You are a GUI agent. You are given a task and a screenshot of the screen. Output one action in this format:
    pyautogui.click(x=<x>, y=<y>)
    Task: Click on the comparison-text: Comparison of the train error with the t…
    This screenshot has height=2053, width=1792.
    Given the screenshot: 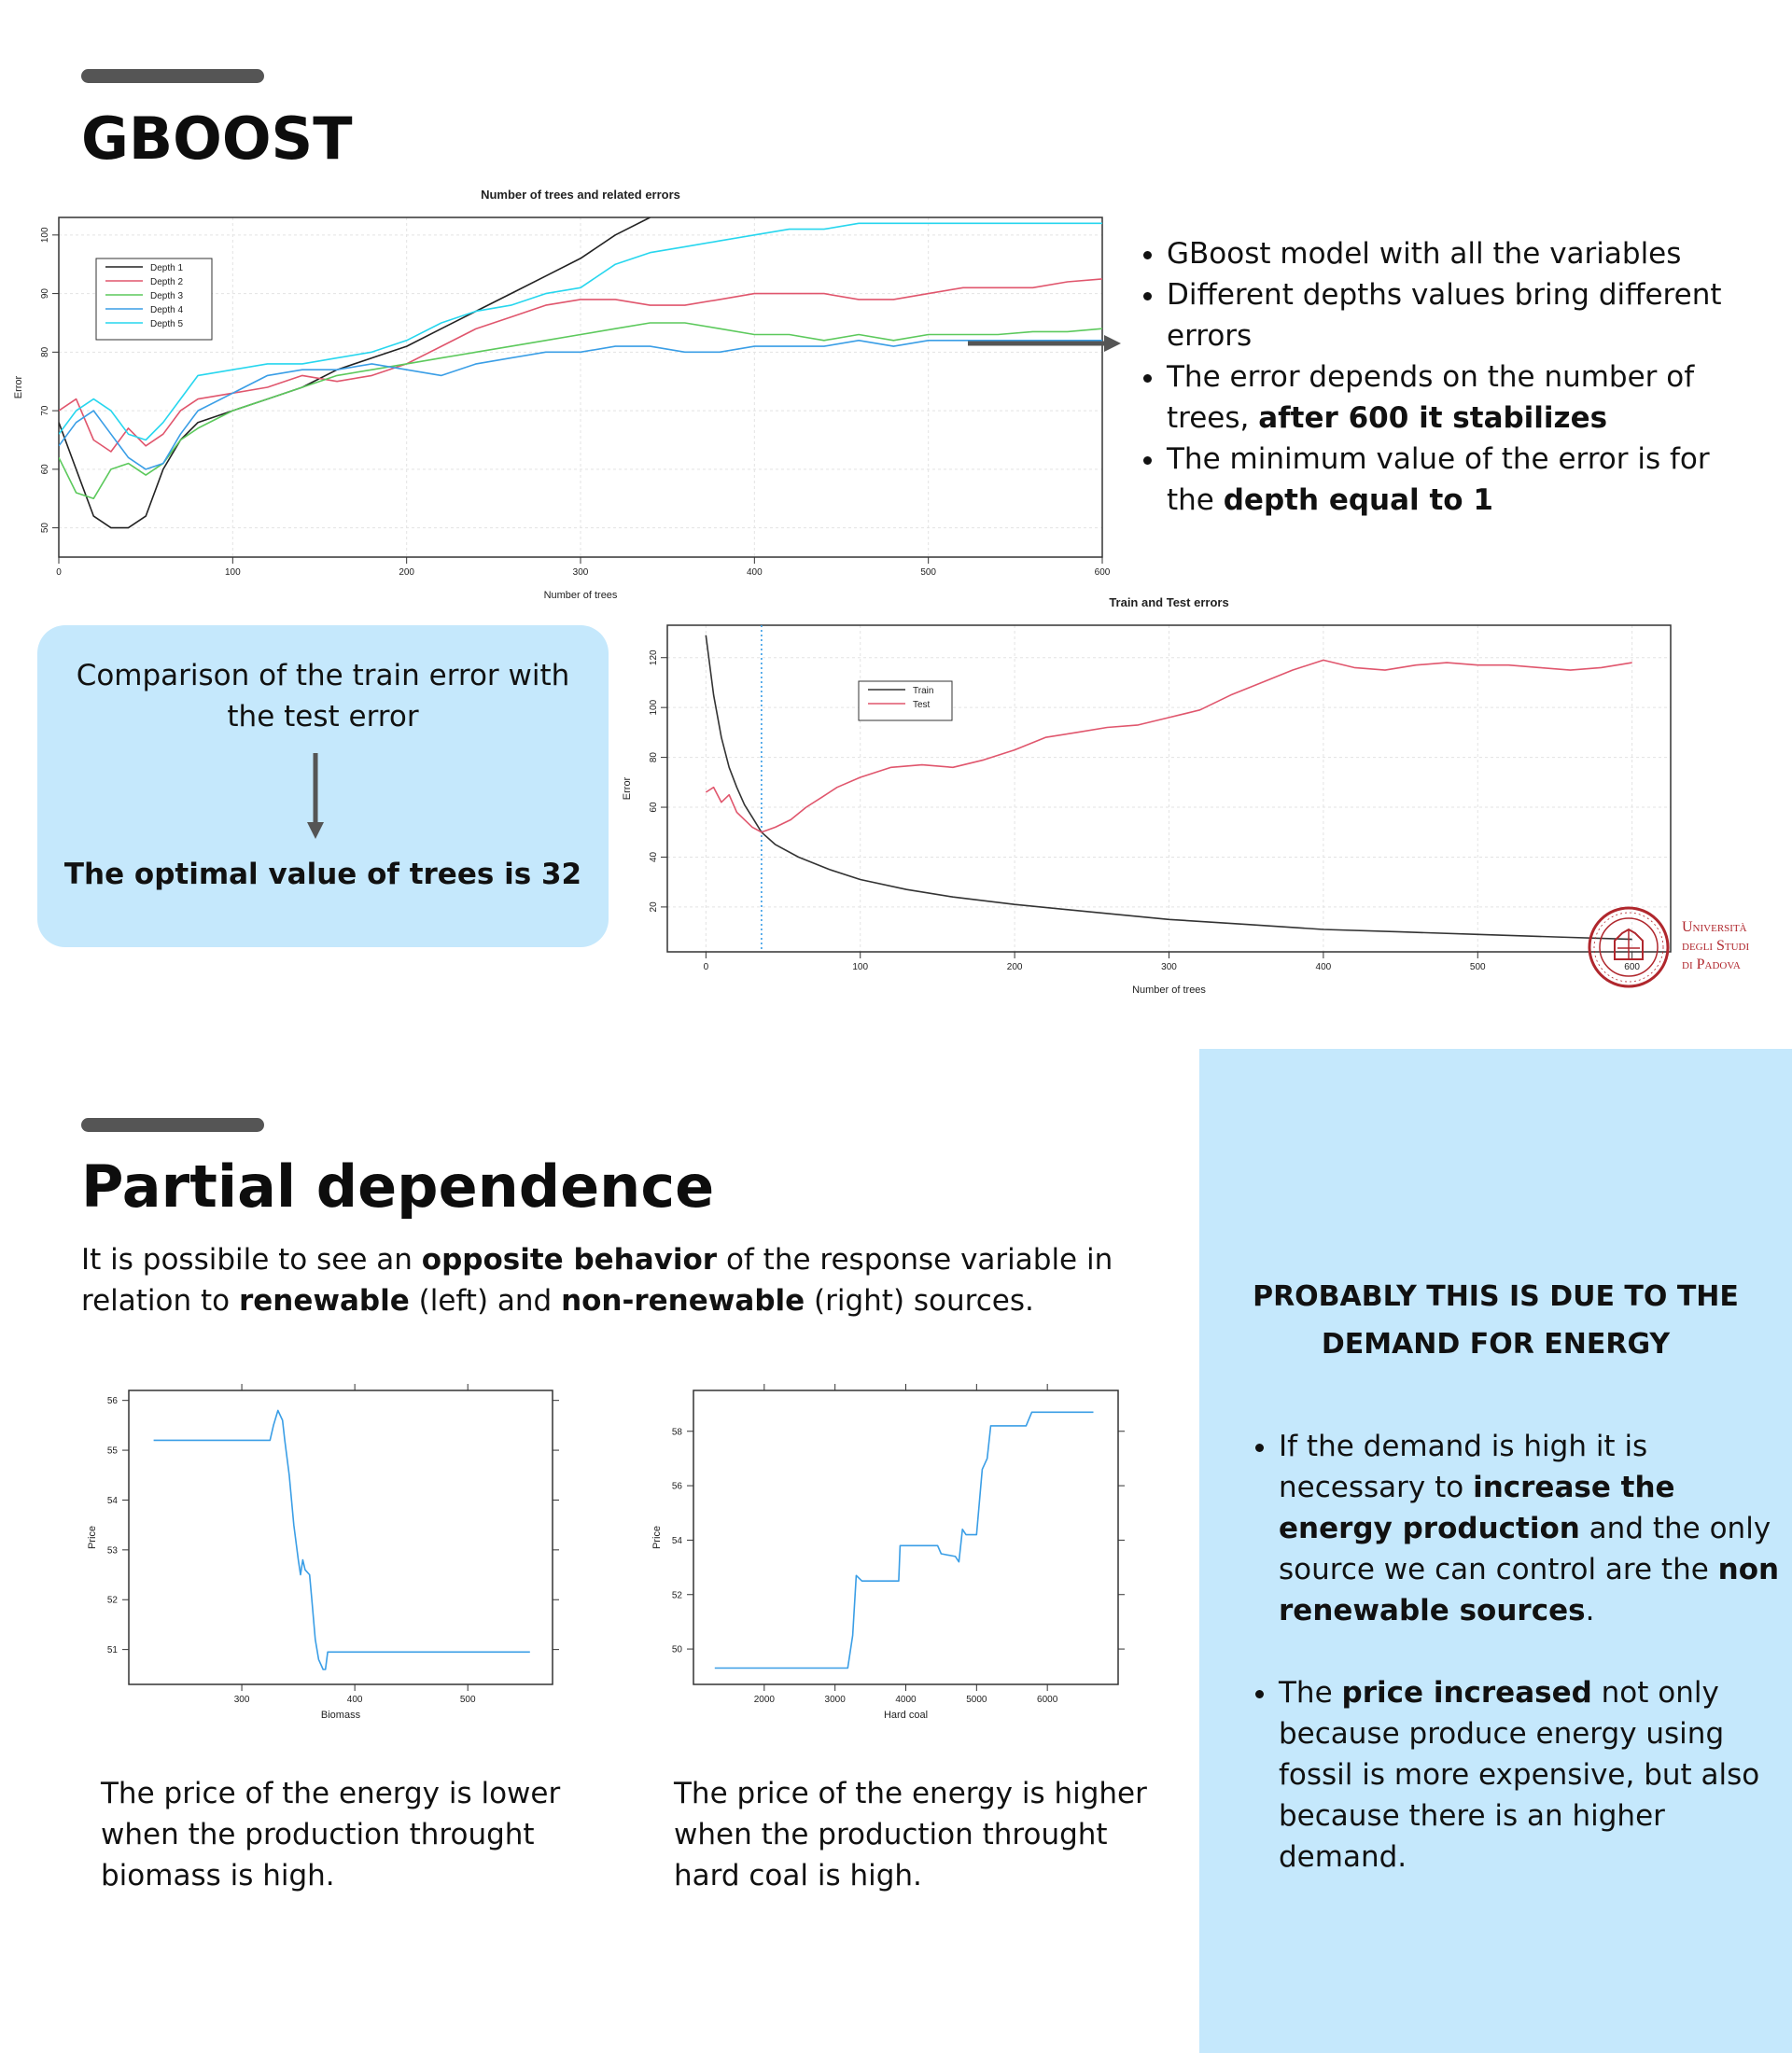 What is the action you would take?
    pyautogui.click(x=323, y=696)
    